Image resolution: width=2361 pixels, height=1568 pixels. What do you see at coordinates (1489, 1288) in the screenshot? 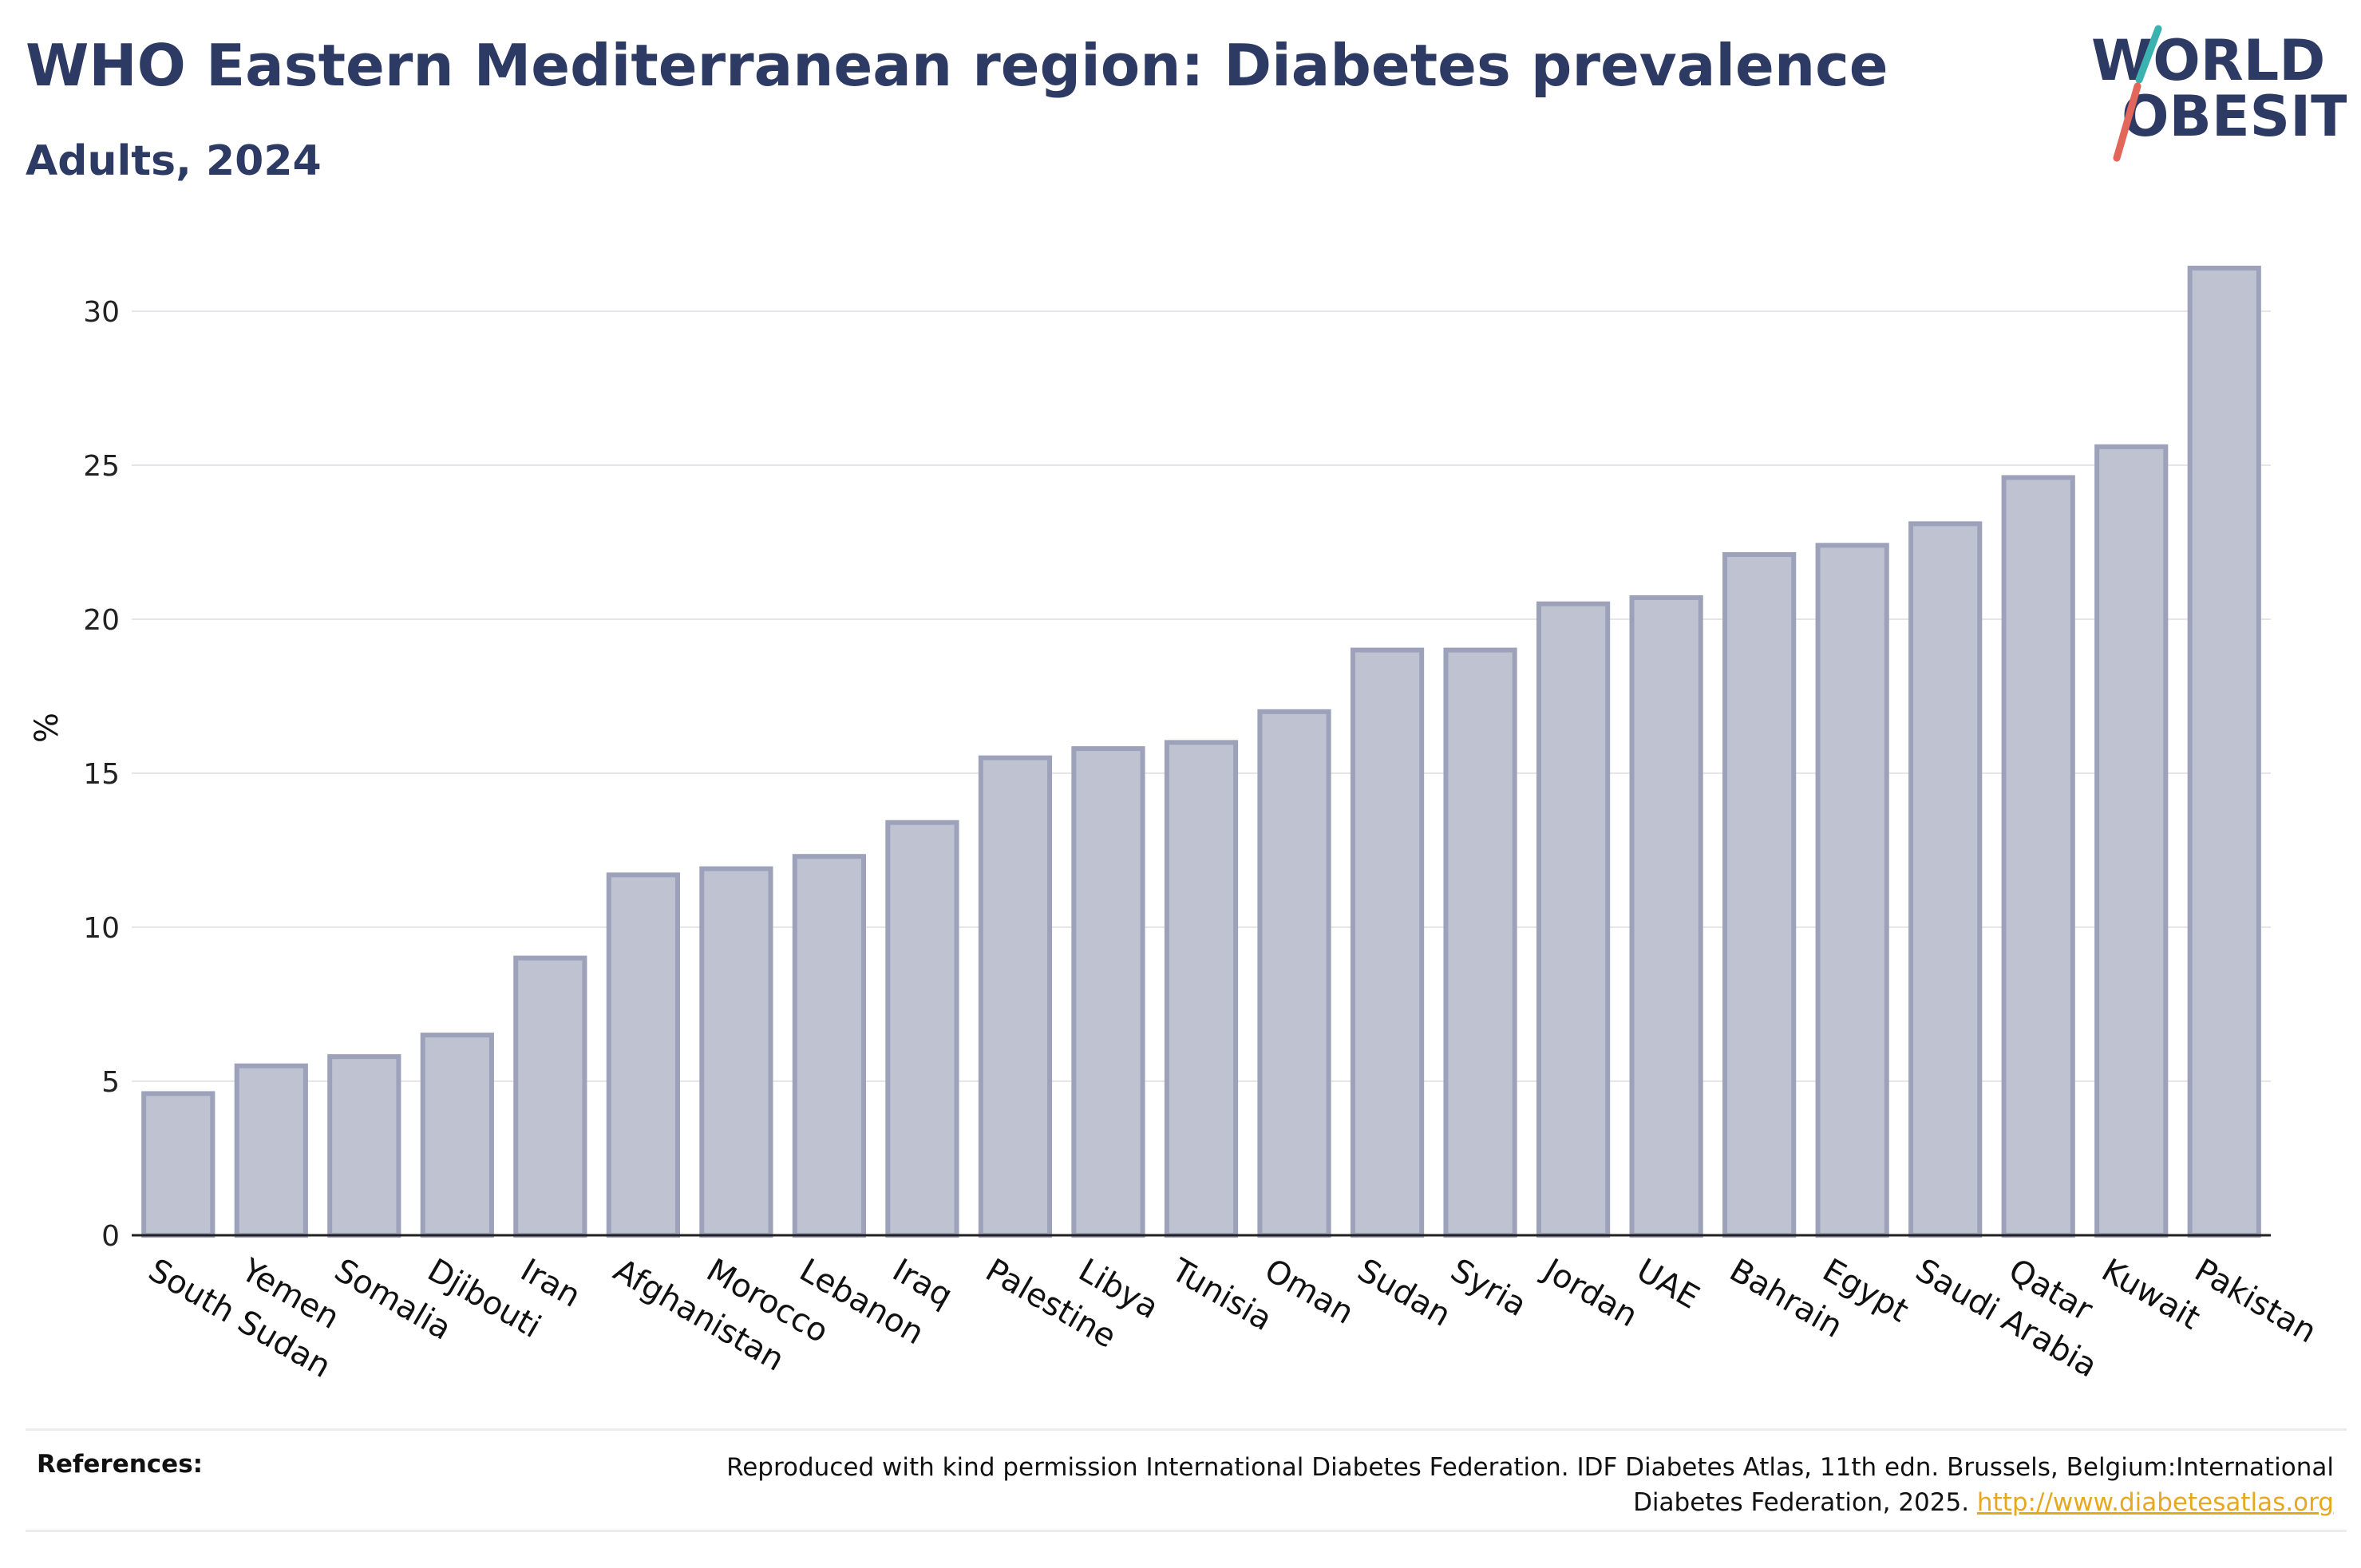
I see `x-tick-label: Syria` at bounding box center [1489, 1288].